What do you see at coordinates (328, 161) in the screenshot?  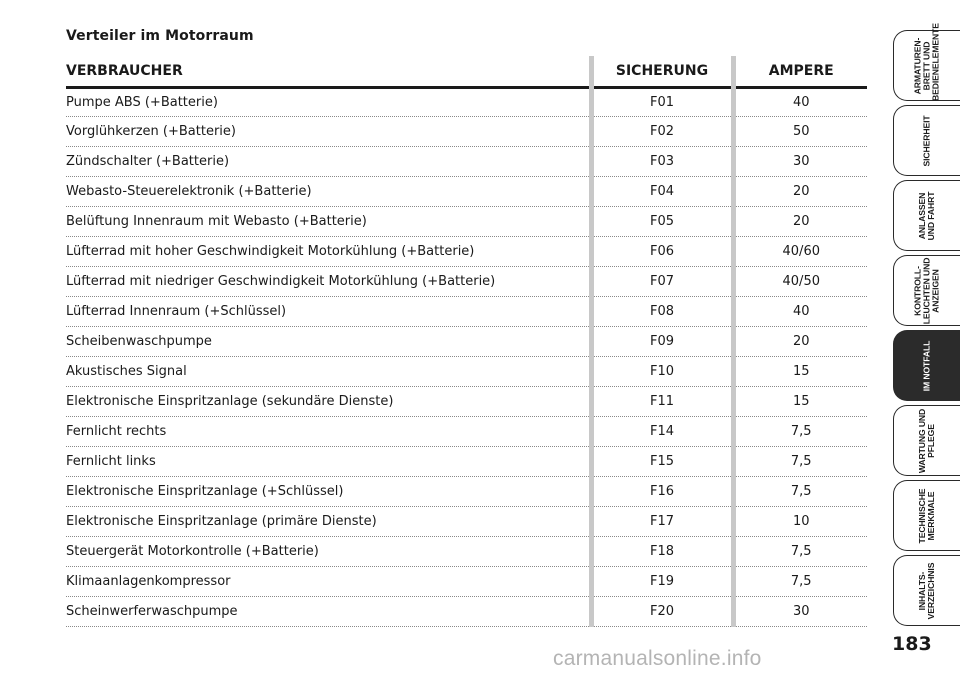 I see `cell-load: Zündschalter (+Batterie)` at bounding box center [328, 161].